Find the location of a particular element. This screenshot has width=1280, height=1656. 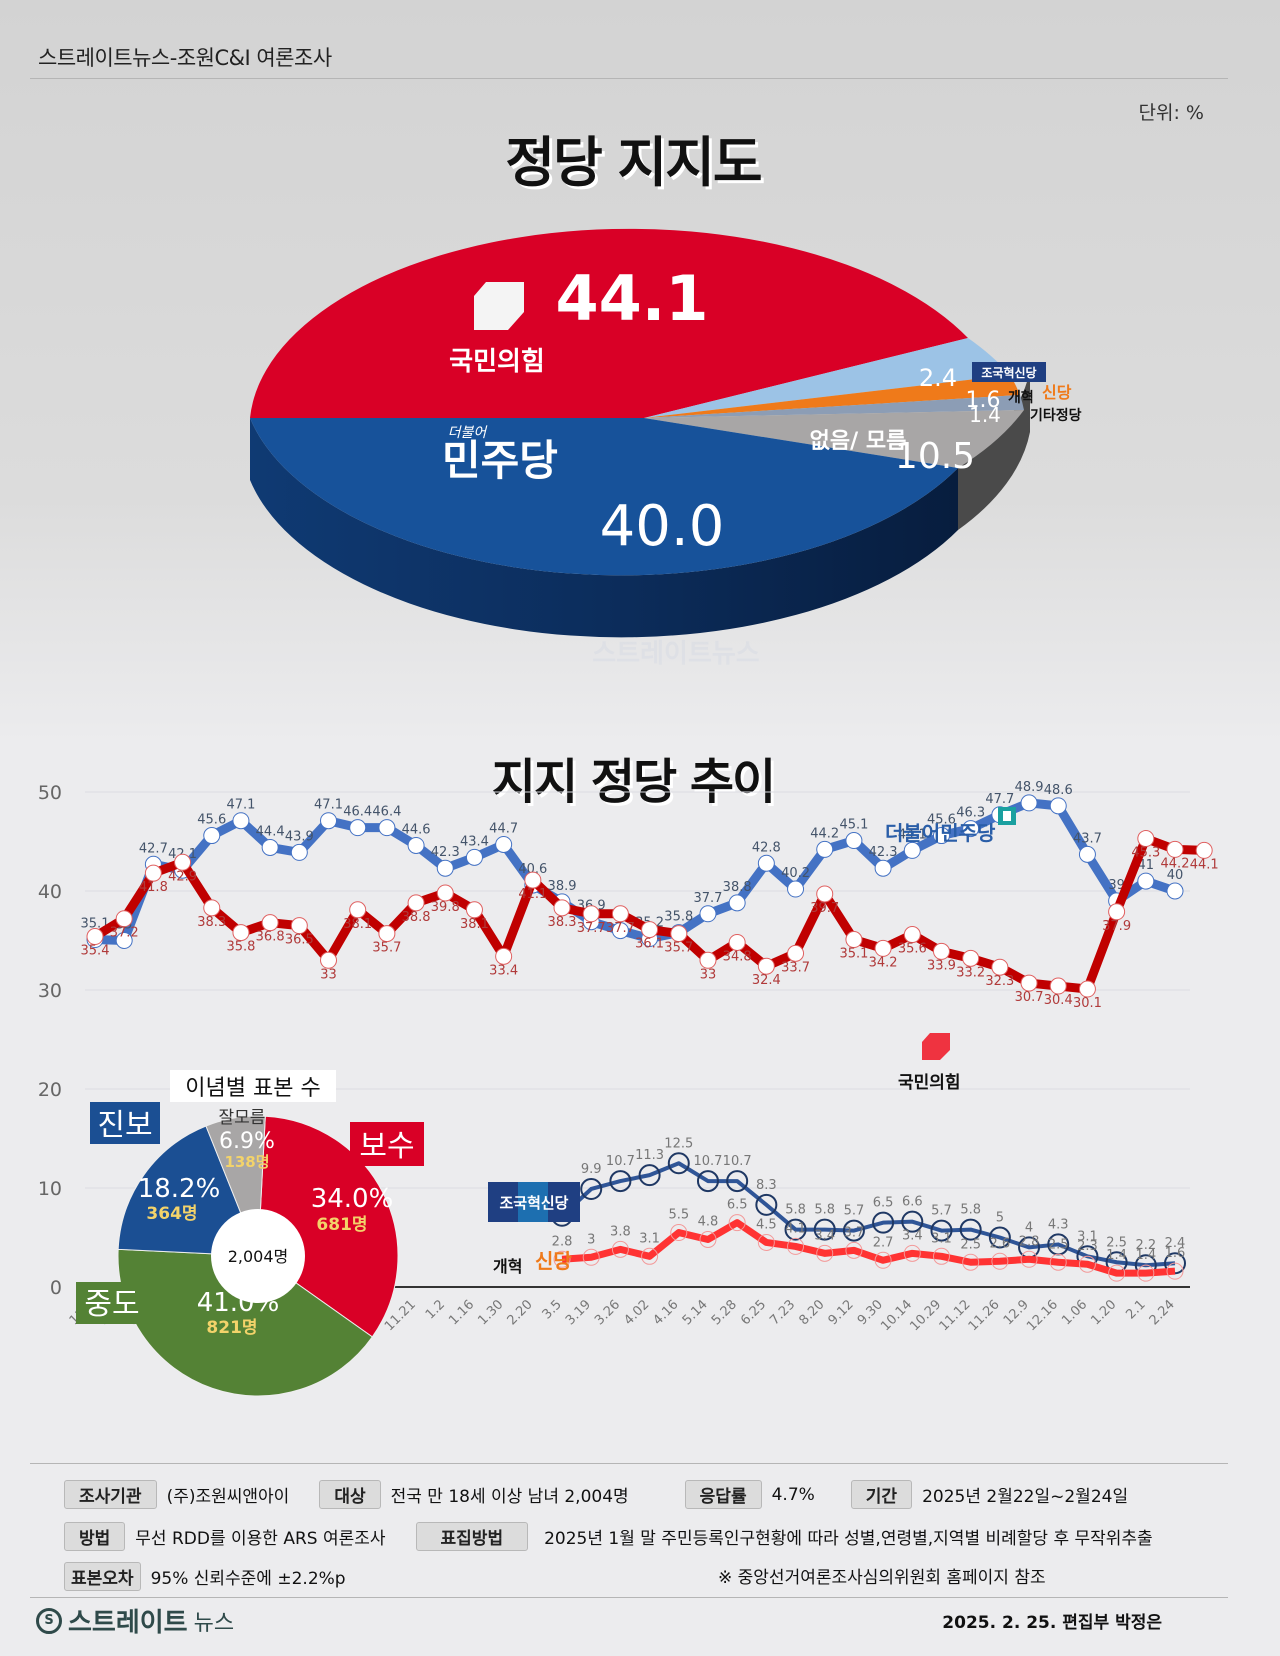

svg-text: 41.8 is located at coordinates (153, 887).